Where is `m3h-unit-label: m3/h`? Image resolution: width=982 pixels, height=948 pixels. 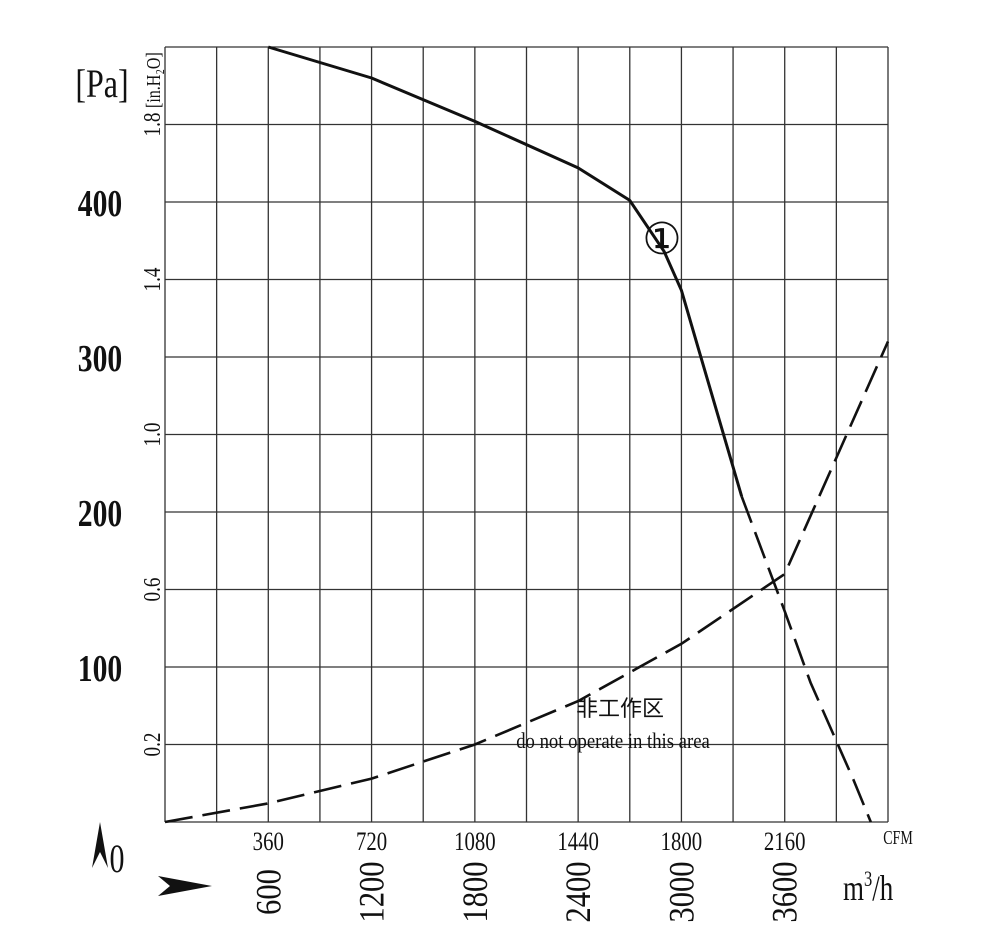
m3h-unit-label: m3/h is located at coordinates (868, 888).